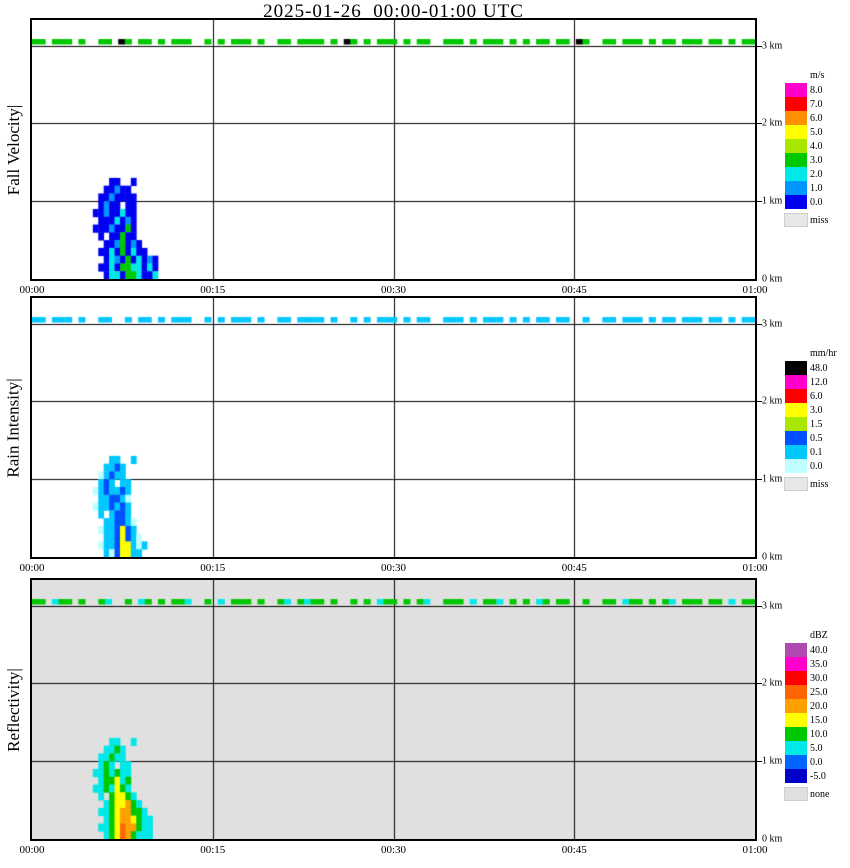 The width and height of the screenshot is (850, 868). What do you see at coordinates (823, 353) in the screenshot?
I see `legend-unit-label: mm/hr` at bounding box center [823, 353].